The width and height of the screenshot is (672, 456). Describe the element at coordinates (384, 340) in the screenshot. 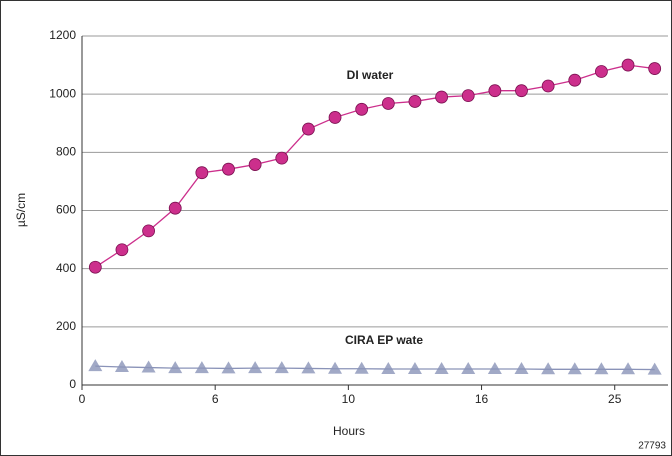

I see `annotation: CIRA EP wate` at that location.